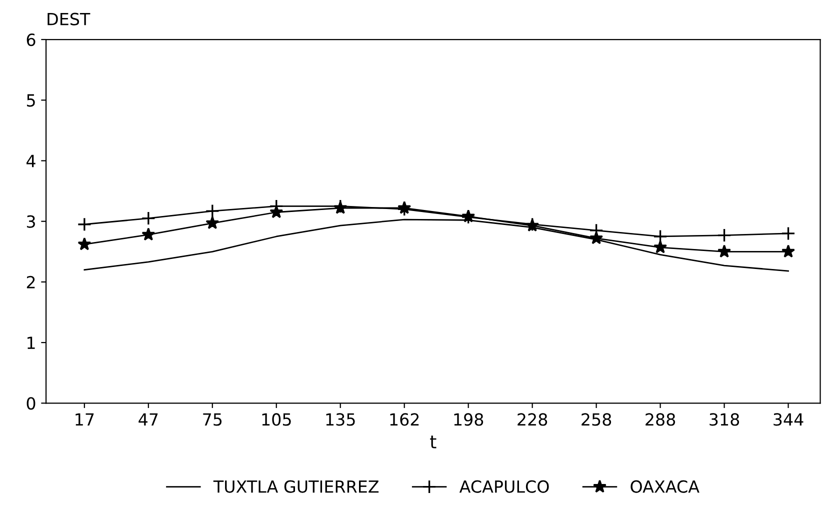 This screenshot has height=527, width=837. I want to click on y-tick-label: 6, so click(31, 39).